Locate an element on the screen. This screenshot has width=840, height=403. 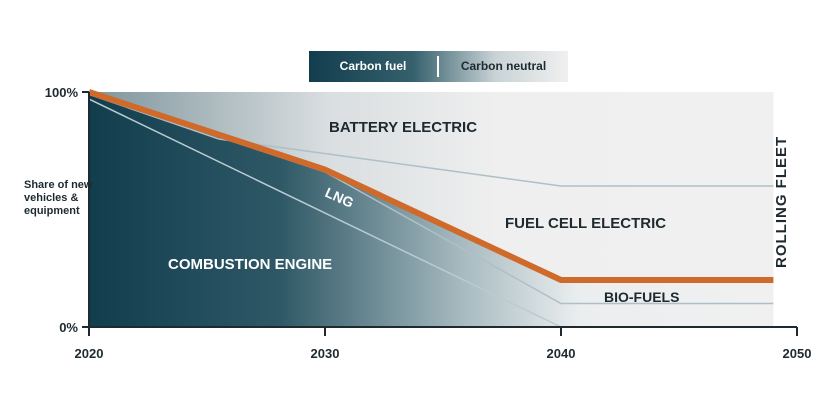
legend: Carbon fuel Carbon neutral is located at coordinates (438, 66).